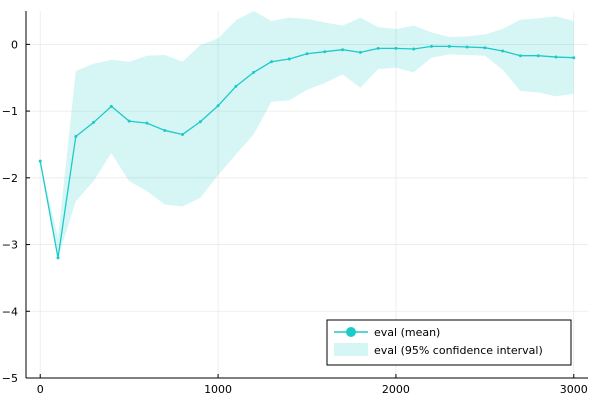 The width and height of the screenshot is (600, 400). What do you see at coordinates (351, 332) in the screenshot?
I see `legend-mean-marker-swatch` at bounding box center [351, 332].